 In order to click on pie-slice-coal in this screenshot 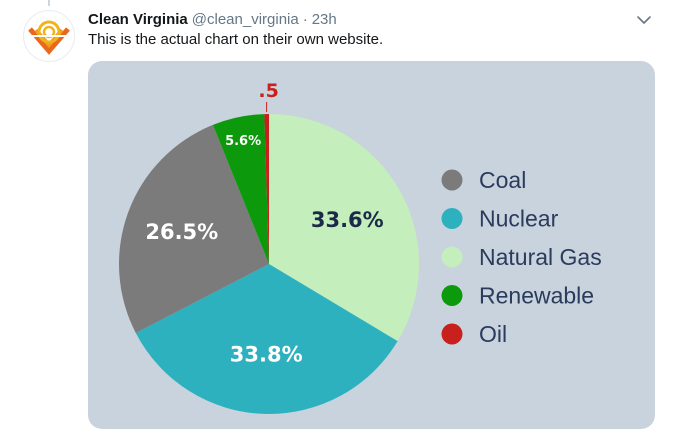, I will do `click(194, 228)`.